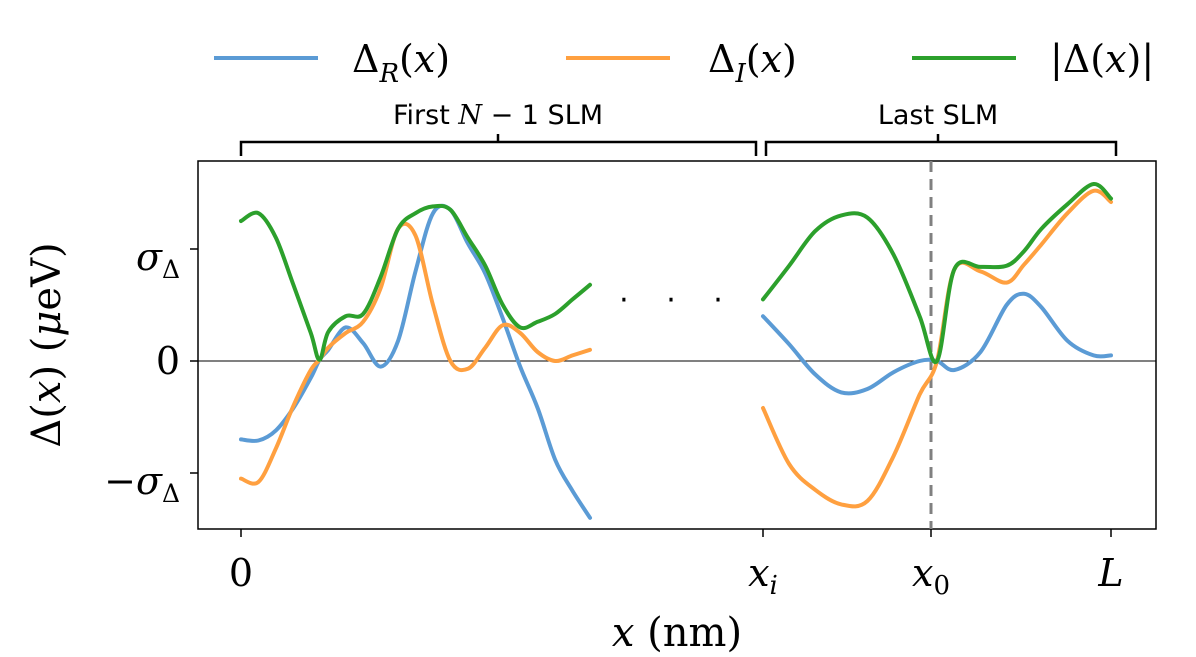 This screenshot has width=1196, height=657. Describe the element at coordinates (684, 63) in the screenshot. I see `legend: ΔR(x) ΔI(x) |Δ(x)|` at that location.